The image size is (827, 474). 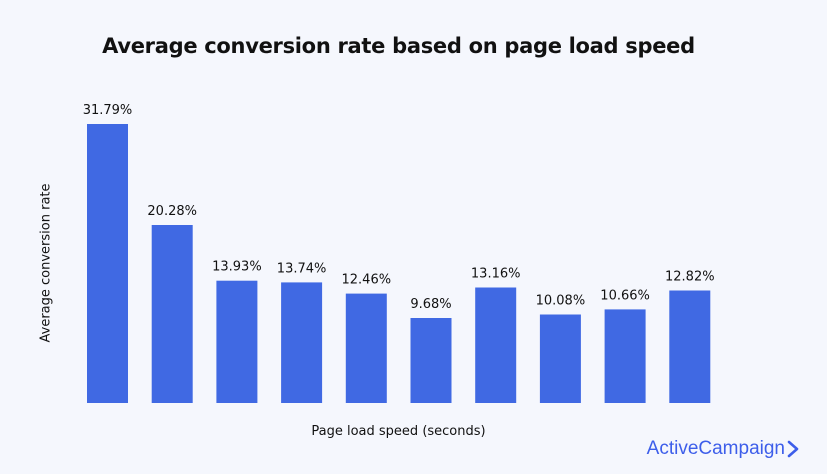 I want to click on brand-name: ActiveCampaign, so click(x=715, y=448).